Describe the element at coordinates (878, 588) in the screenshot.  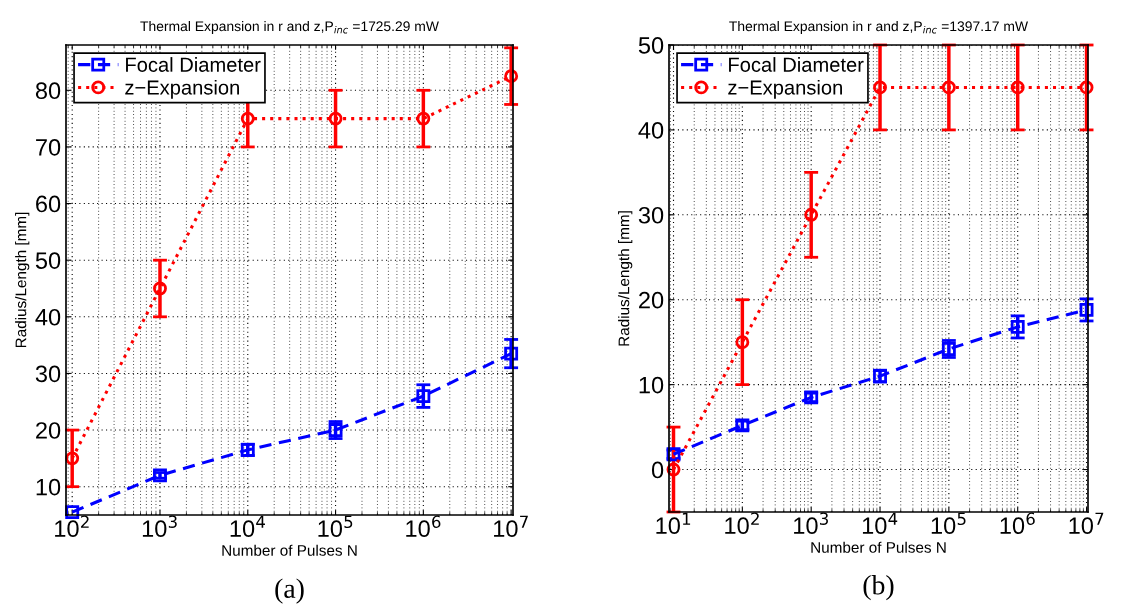
I see `text: (b)` at that location.